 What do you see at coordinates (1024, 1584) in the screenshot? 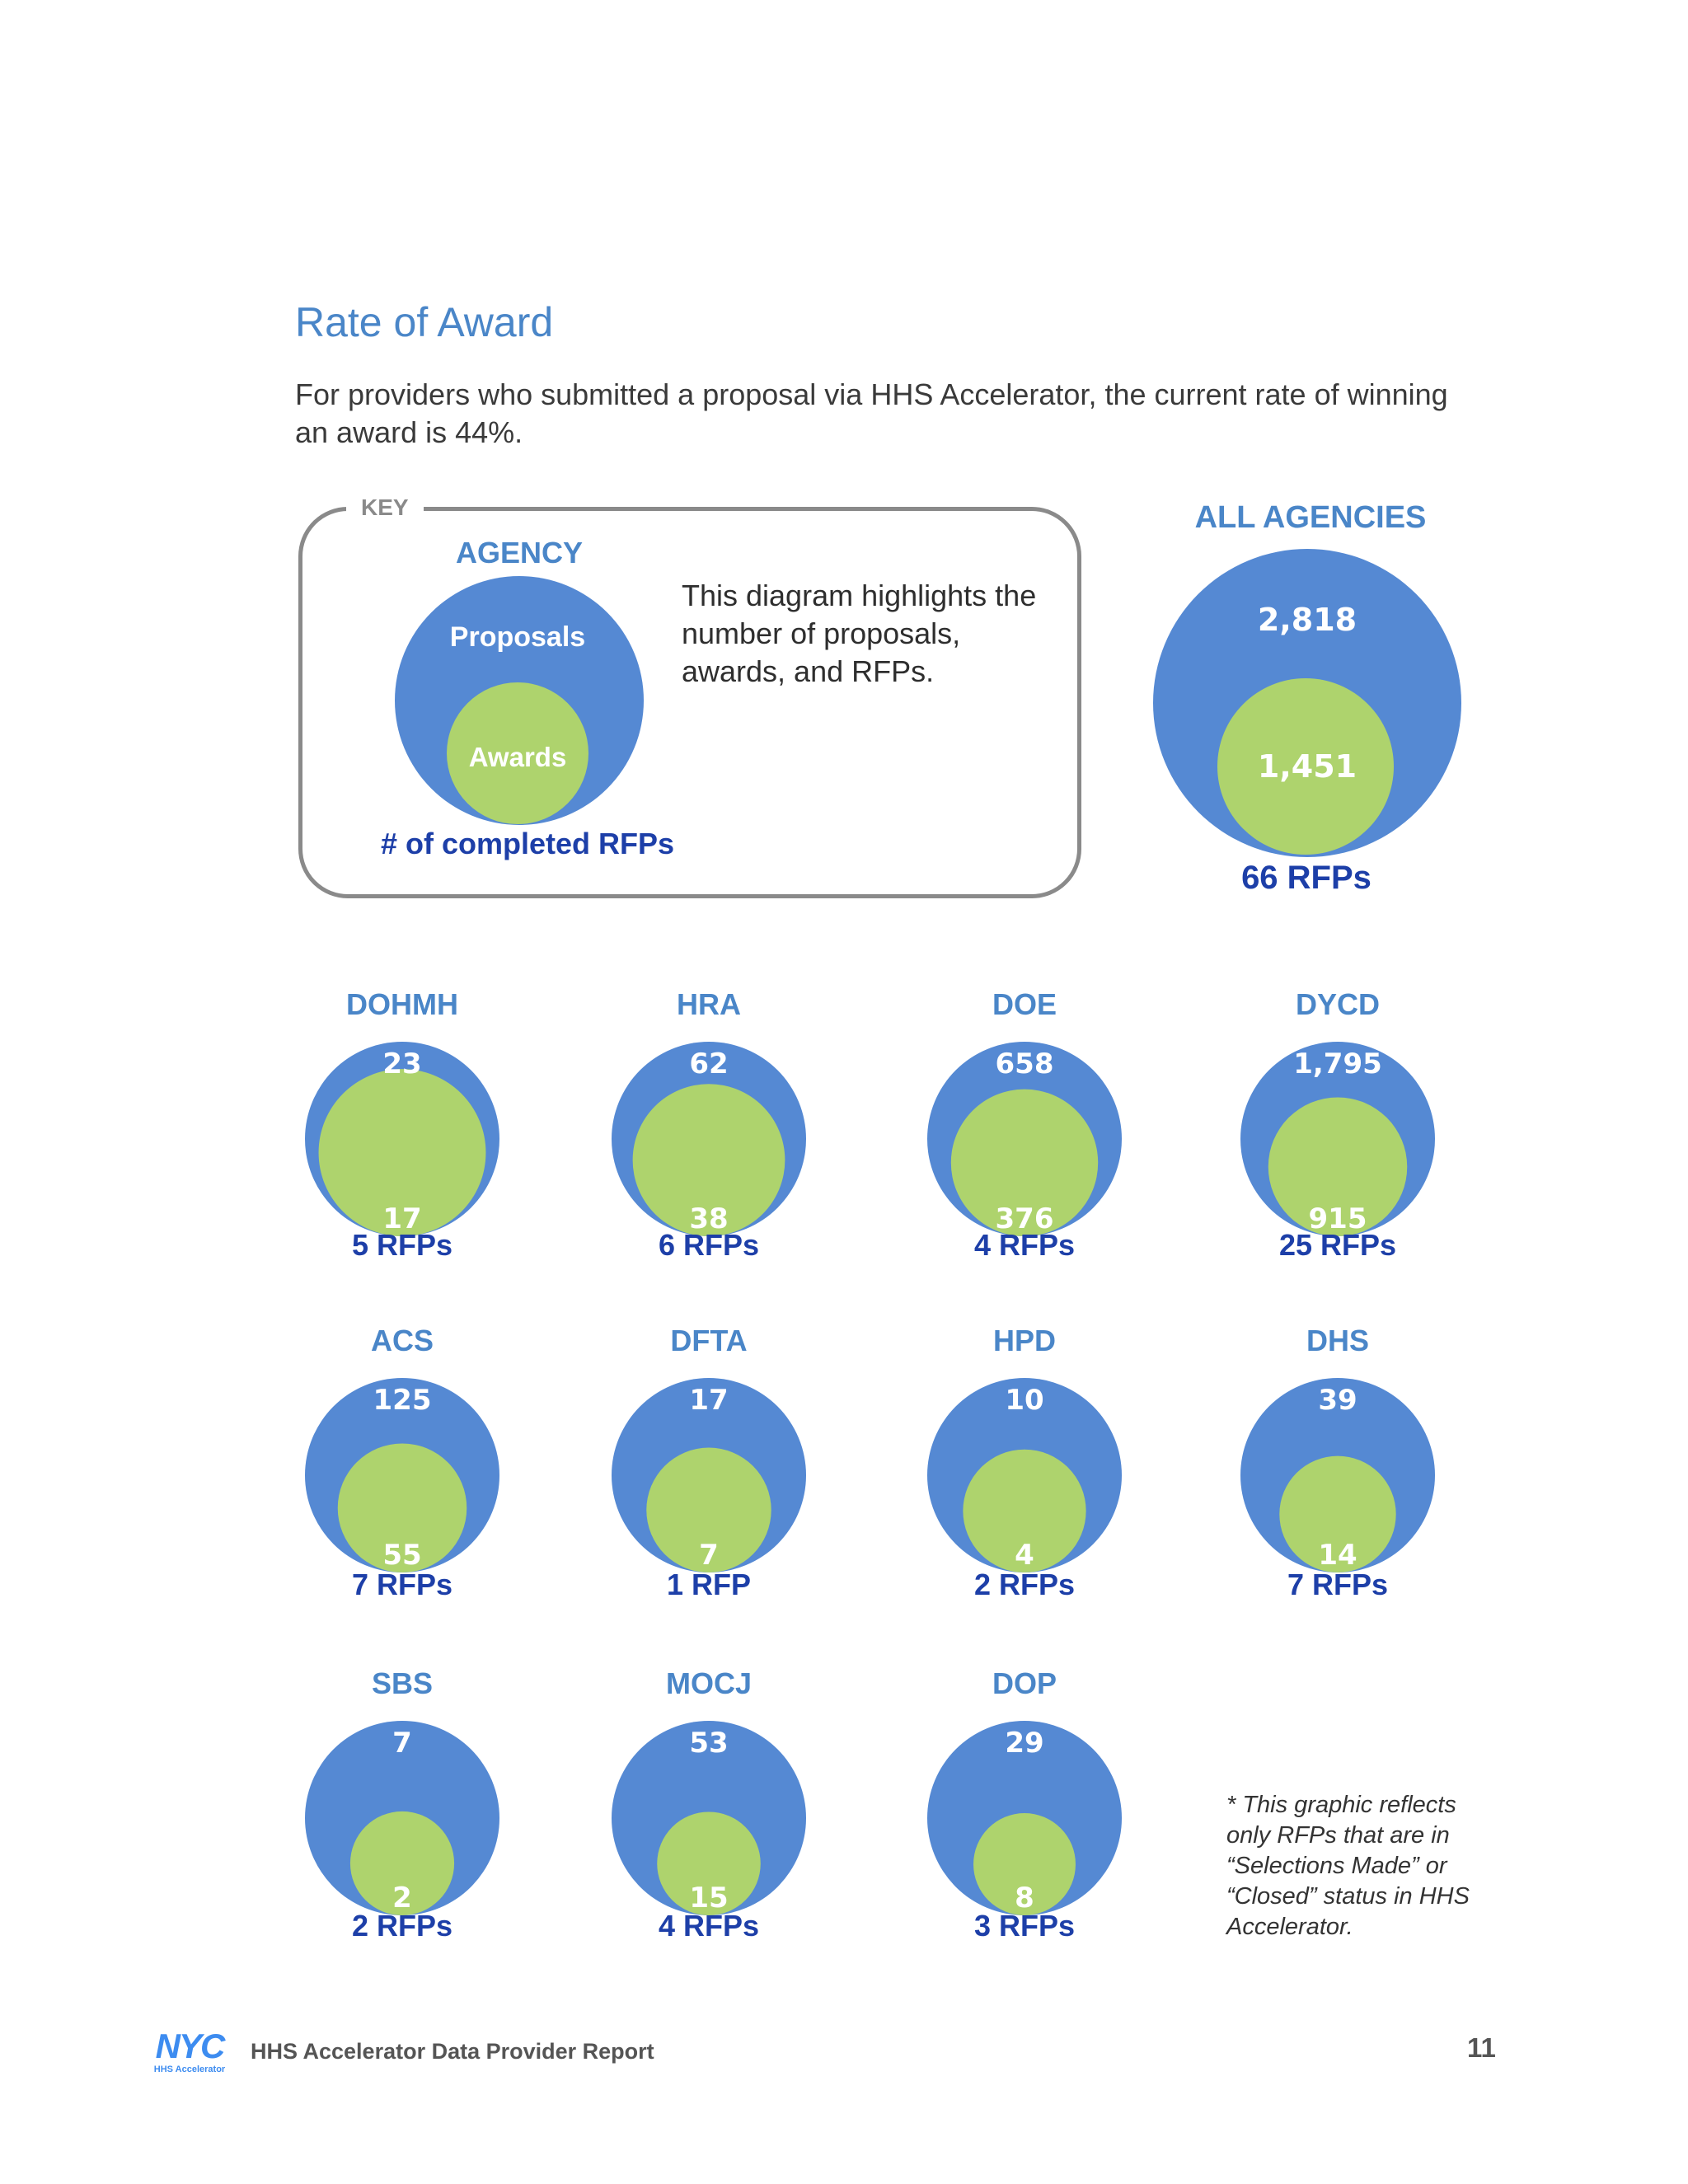
I see `rfp-count-hpd: 2 RFPs` at bounding box center [1024, 1584].